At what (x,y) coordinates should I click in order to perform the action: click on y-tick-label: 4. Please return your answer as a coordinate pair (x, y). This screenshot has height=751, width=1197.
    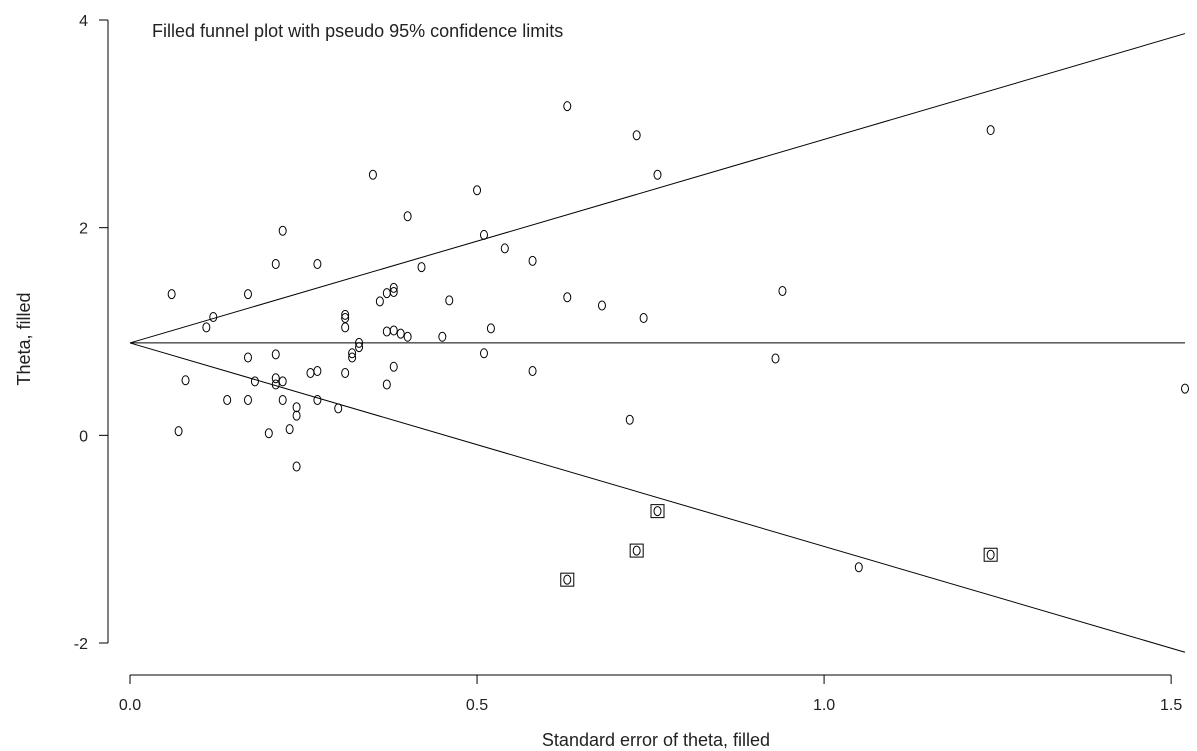
    Looking at the image, I should click on (83, 21).